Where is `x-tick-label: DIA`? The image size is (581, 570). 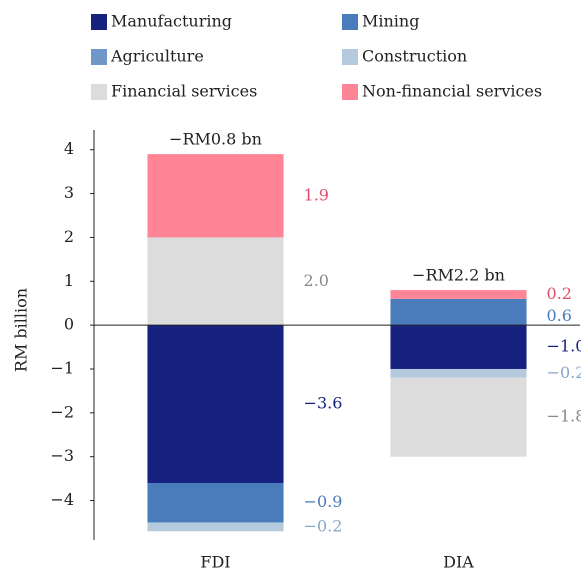
x-tick-label: DIA is located at coordinates (458, 561).